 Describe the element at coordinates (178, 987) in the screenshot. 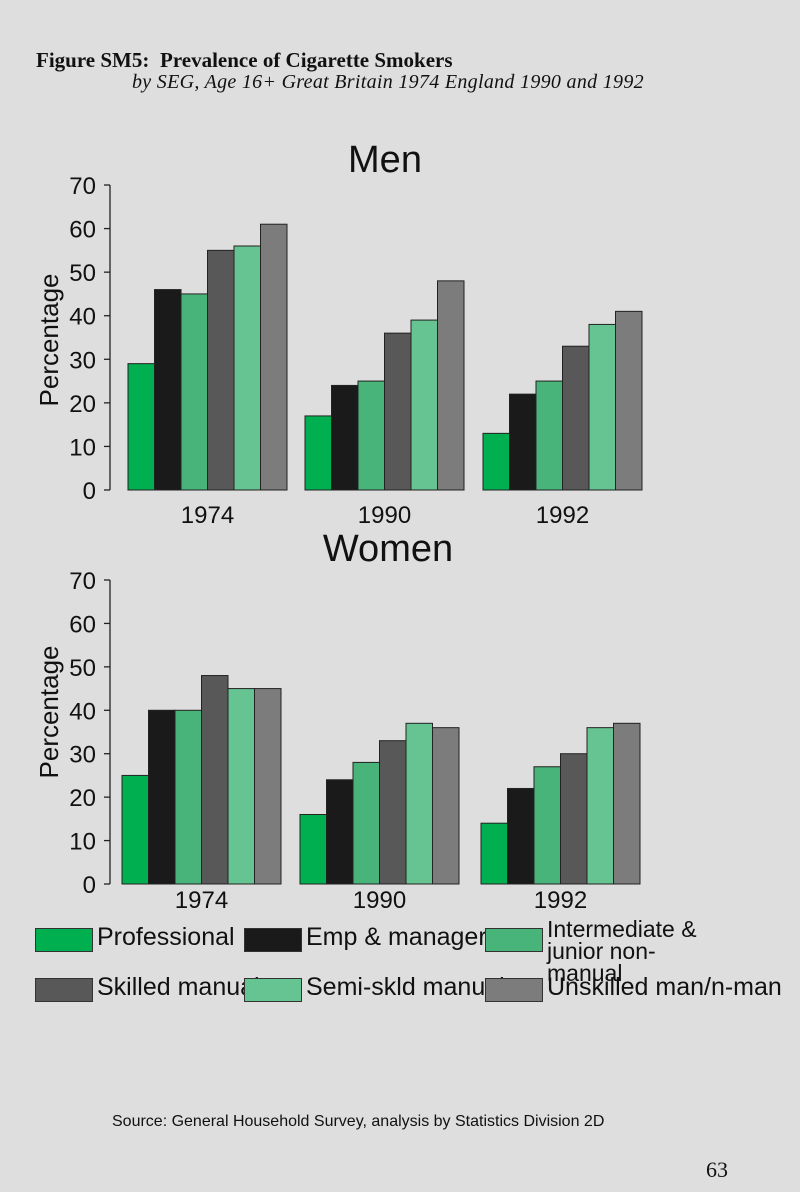

I see `legend-label-skilled-manual: Skilled manual` at that location.